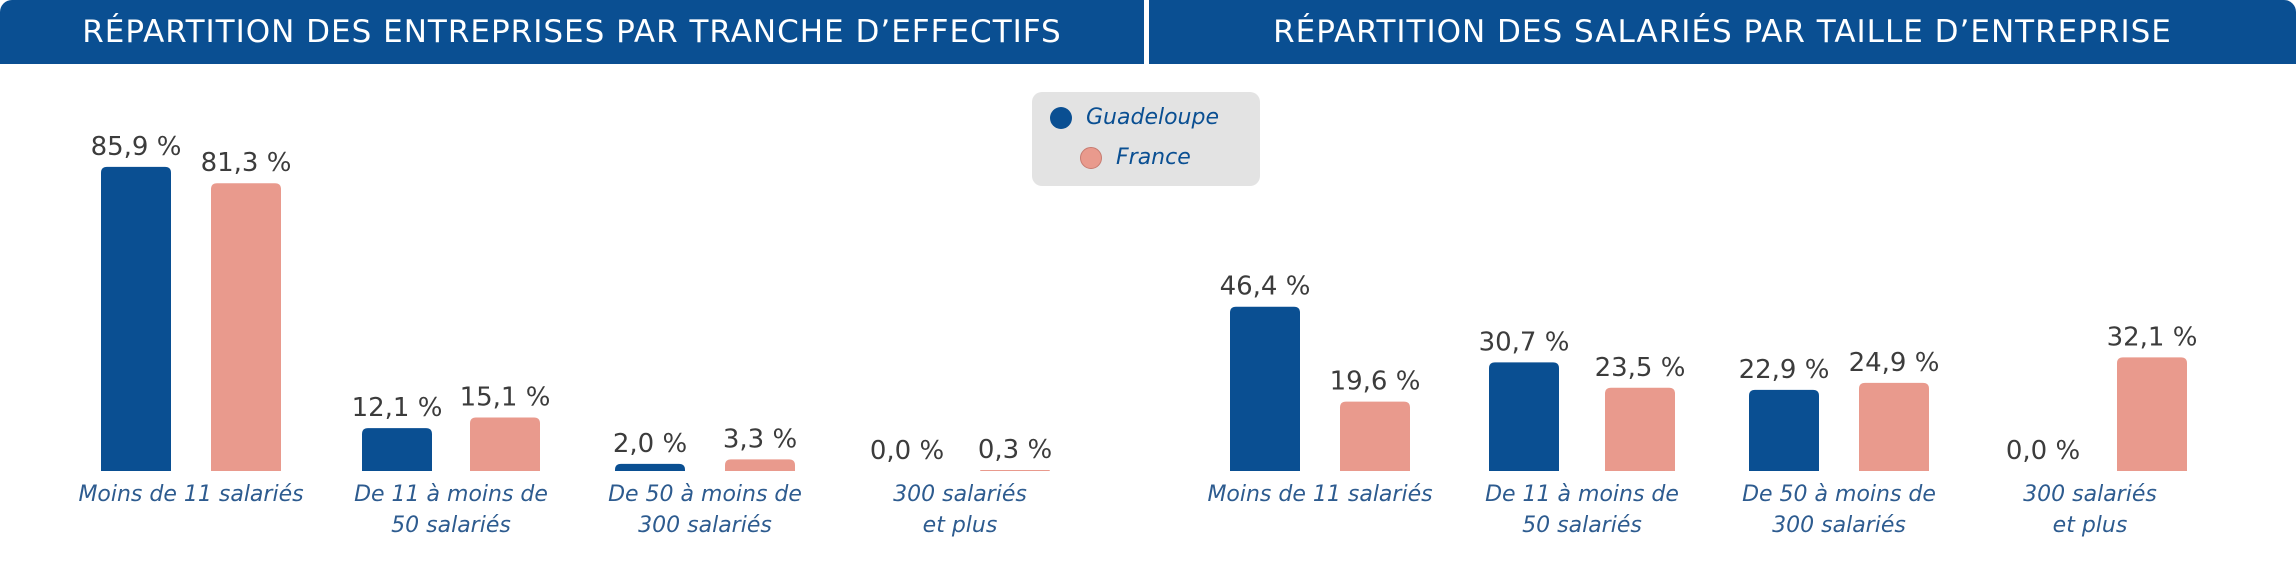  What do you see at coordinates (190, 494) in the screenshot?
I see `category-label-0-0-0: Moins de 11 salariés` at bounding box center [190, 494].